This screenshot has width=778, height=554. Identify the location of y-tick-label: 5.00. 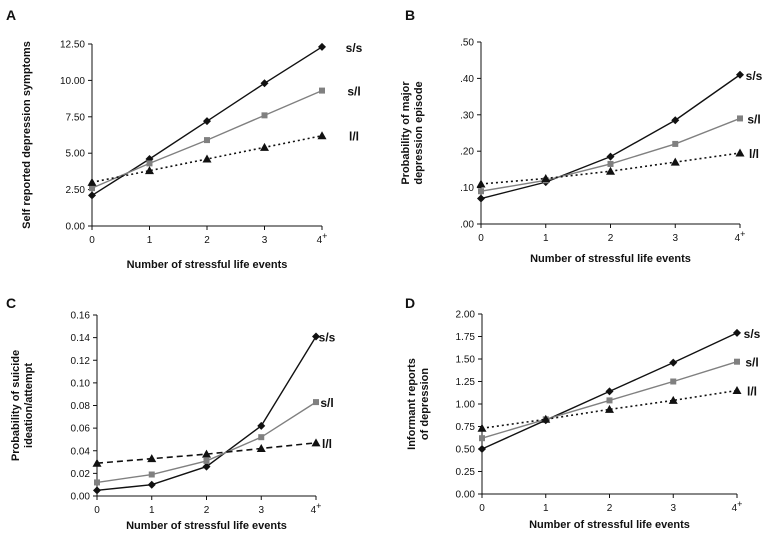
(76, 154).